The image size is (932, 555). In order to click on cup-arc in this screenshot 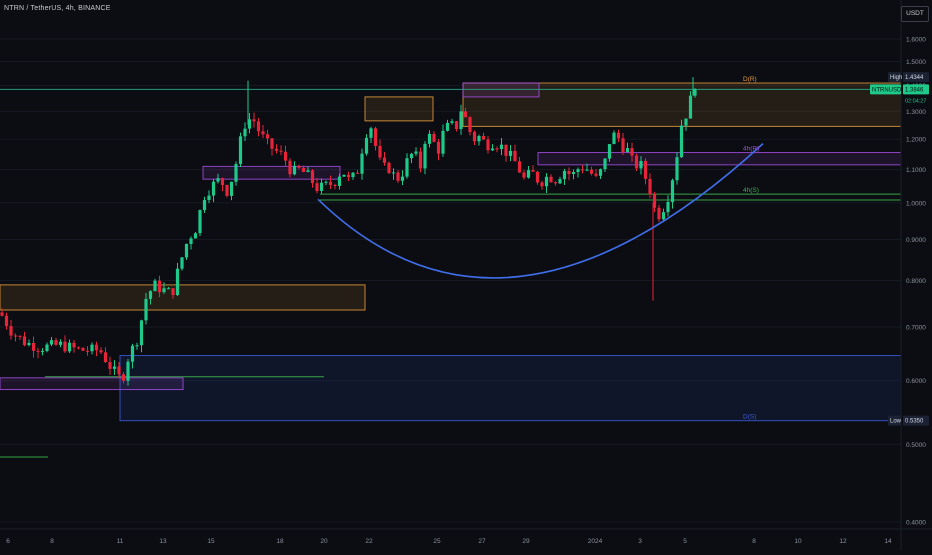, I will do `click(540, 211)`.